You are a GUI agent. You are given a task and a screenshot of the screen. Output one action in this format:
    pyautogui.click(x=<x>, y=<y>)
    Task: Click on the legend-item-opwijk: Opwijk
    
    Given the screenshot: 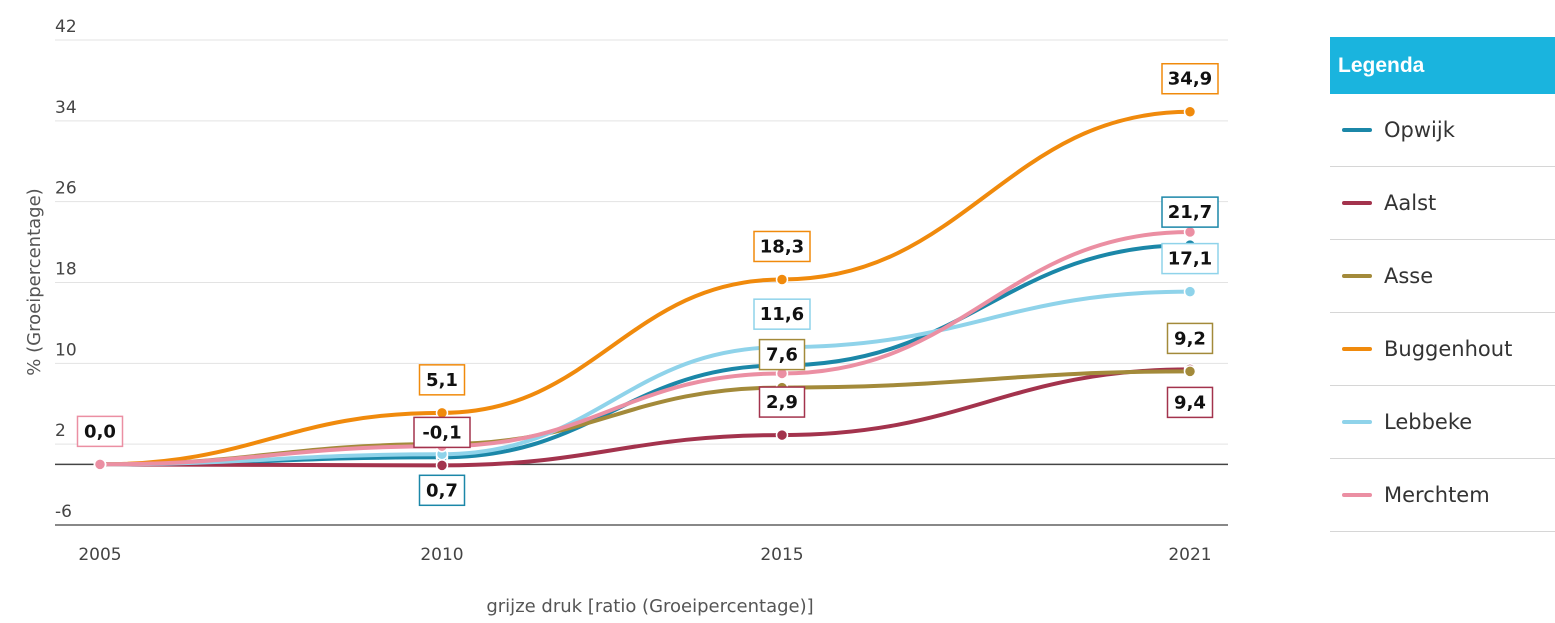 What is the action you would take?
    pyautogui.click(x=1442, y=130)
    